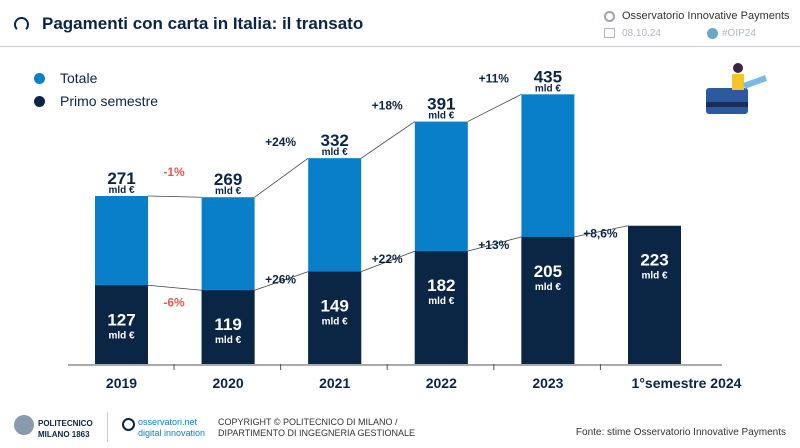 The image size is (800, 448). What do you see at coordinates (548, 76) in the screenshot?
I see `data-label-total: 435` at bounding box center [548, 76].